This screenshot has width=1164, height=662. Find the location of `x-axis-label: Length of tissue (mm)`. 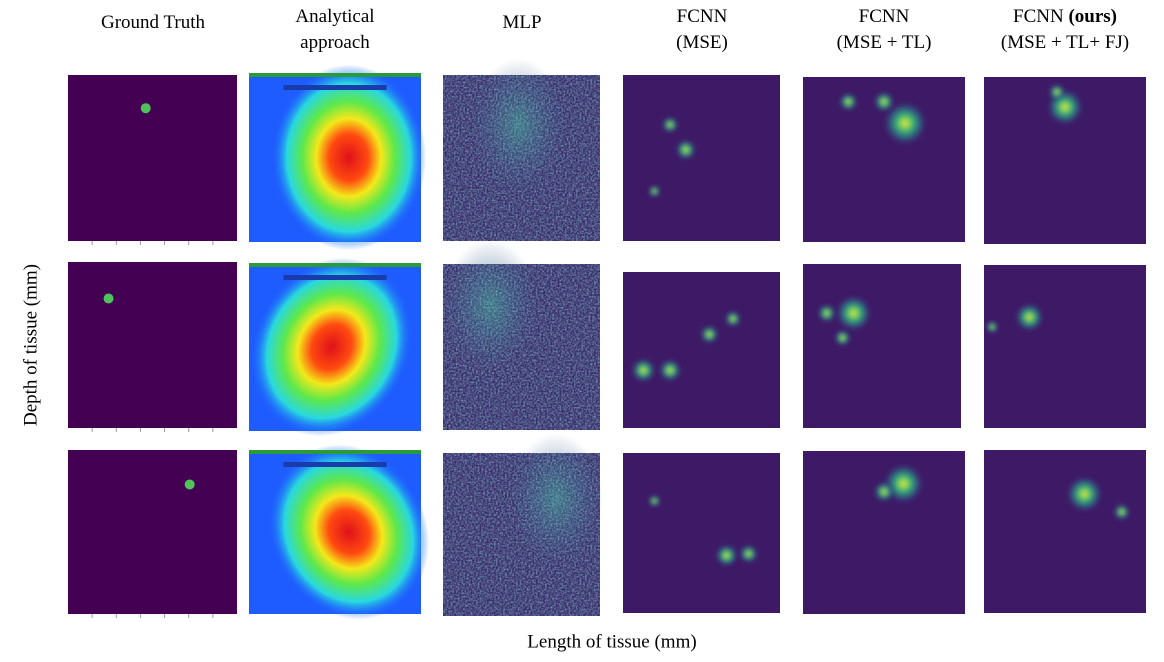

x-axis-label: Length of tissue (mm) is located at coordinates (611, 641).